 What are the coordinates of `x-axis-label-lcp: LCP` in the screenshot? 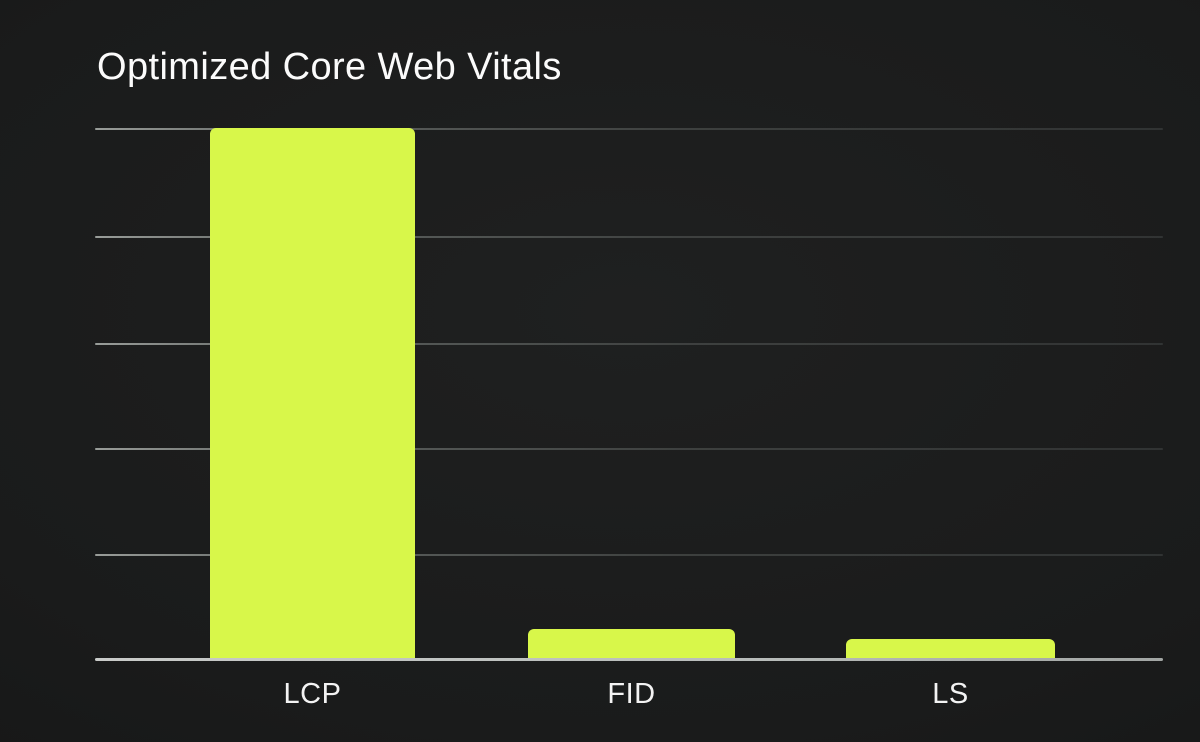 It's located at (312, 694).